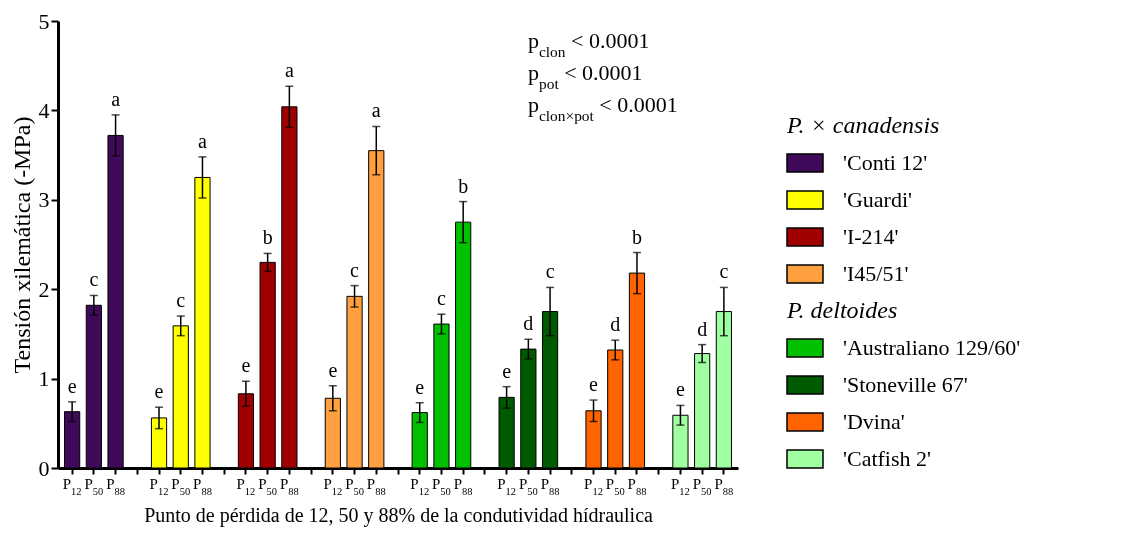  I want to click on y-tick-label: 0, so click(44, 468).